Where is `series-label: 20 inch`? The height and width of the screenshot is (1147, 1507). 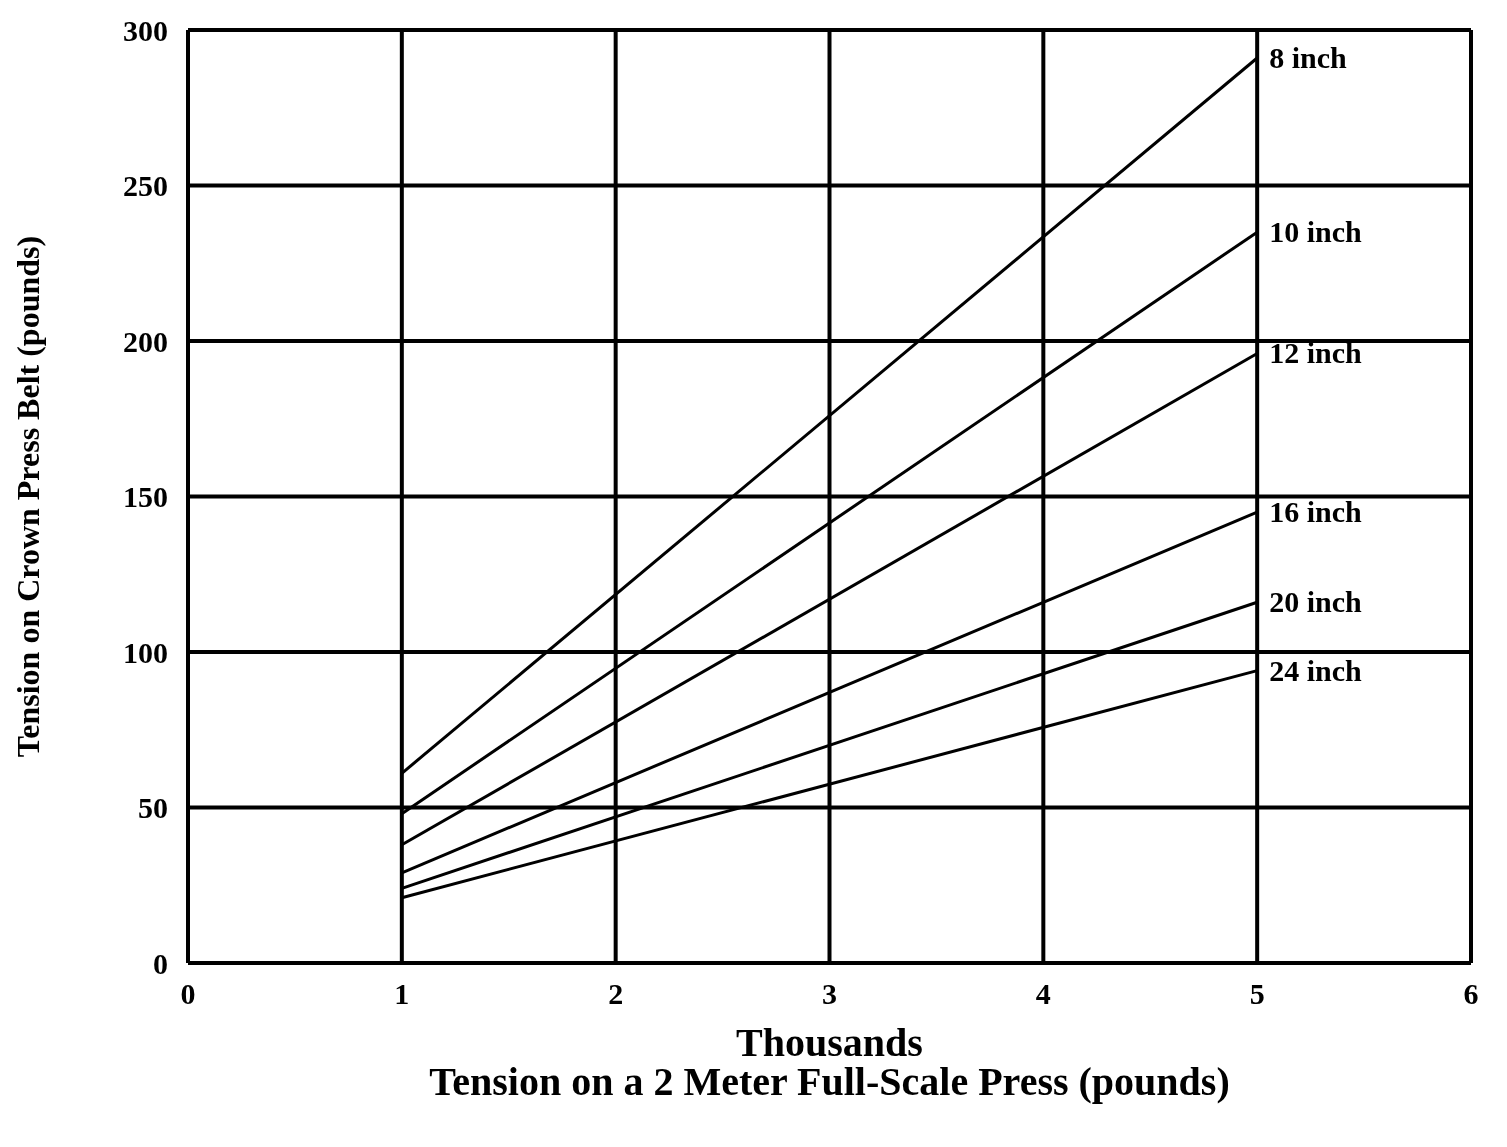
series-label: 20 inch is located at coordinates (1315, 602).